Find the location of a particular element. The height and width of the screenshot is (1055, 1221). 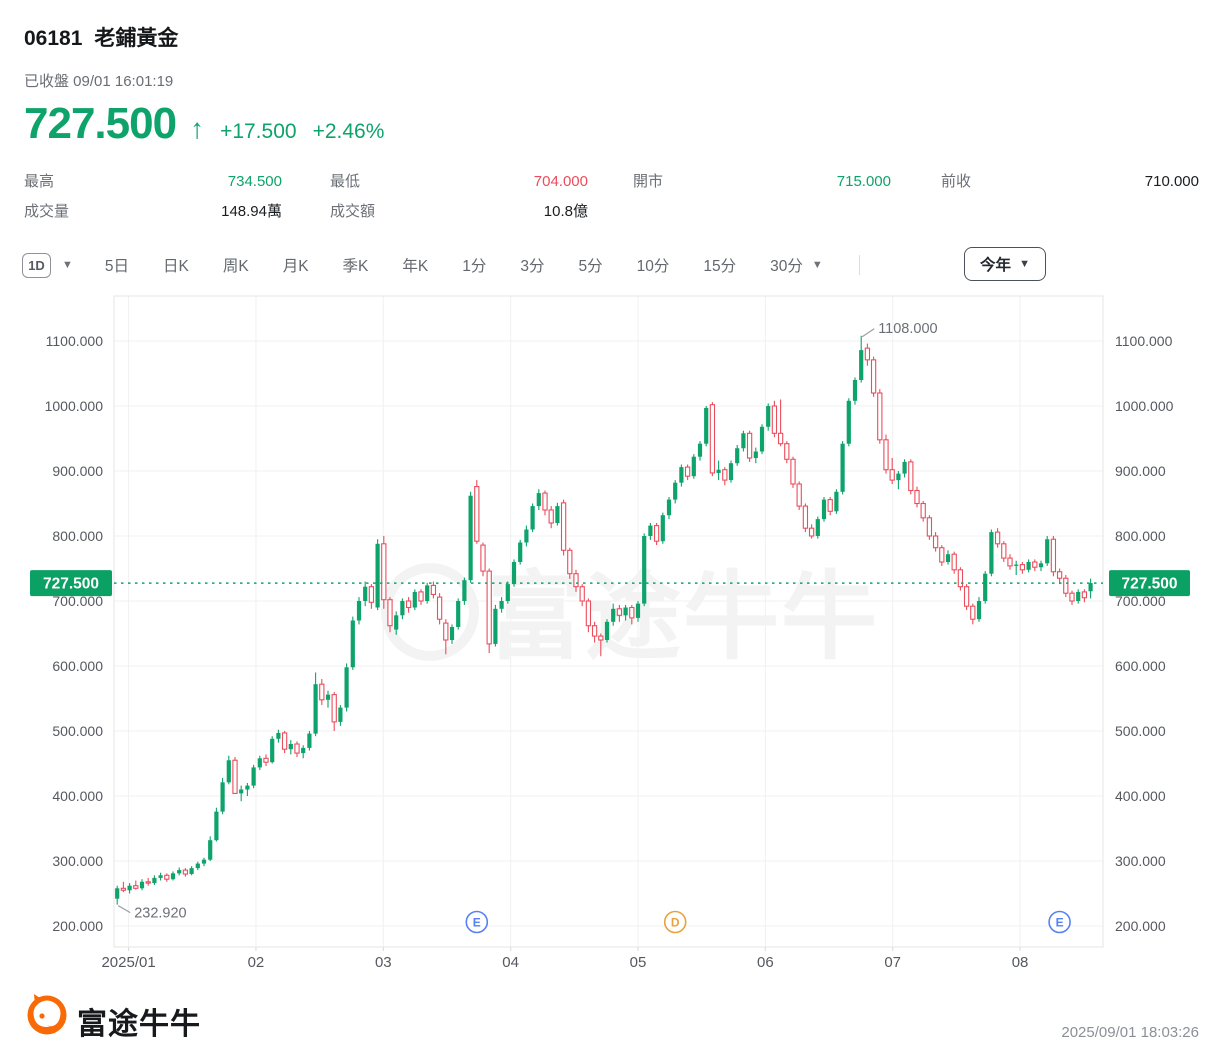

y-axis-label-left: 600.000 is located at coordinates (77, 666).